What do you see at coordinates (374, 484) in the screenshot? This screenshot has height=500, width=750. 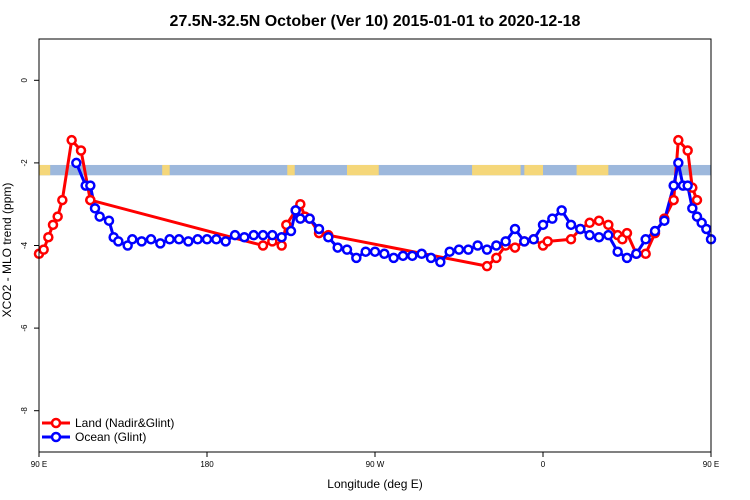 I see `x-axis-label: Longitude (deg E)` at bounding box center [374, 484].